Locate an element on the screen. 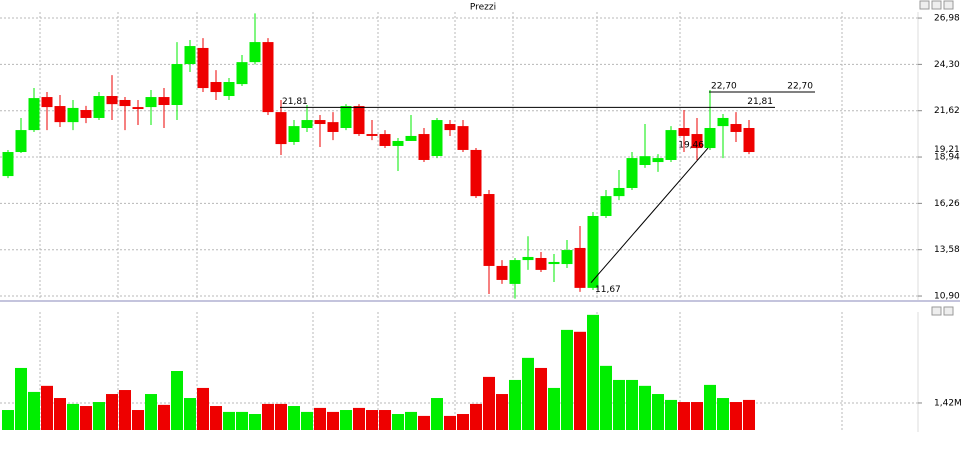 Image resolution: width=972 pixels, height=450 pixels. y-tick-label: 21,62 is located at coordinates (947, 111).